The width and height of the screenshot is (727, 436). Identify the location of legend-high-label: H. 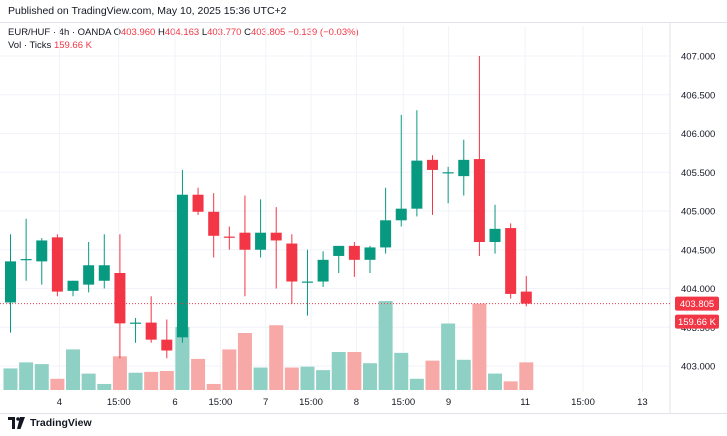
(161, 32).